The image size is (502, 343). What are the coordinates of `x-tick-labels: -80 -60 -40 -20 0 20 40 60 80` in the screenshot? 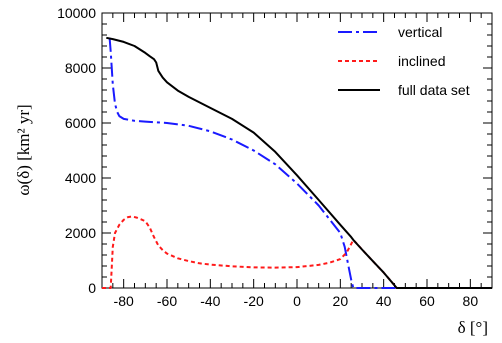 It's located at (296, 301).